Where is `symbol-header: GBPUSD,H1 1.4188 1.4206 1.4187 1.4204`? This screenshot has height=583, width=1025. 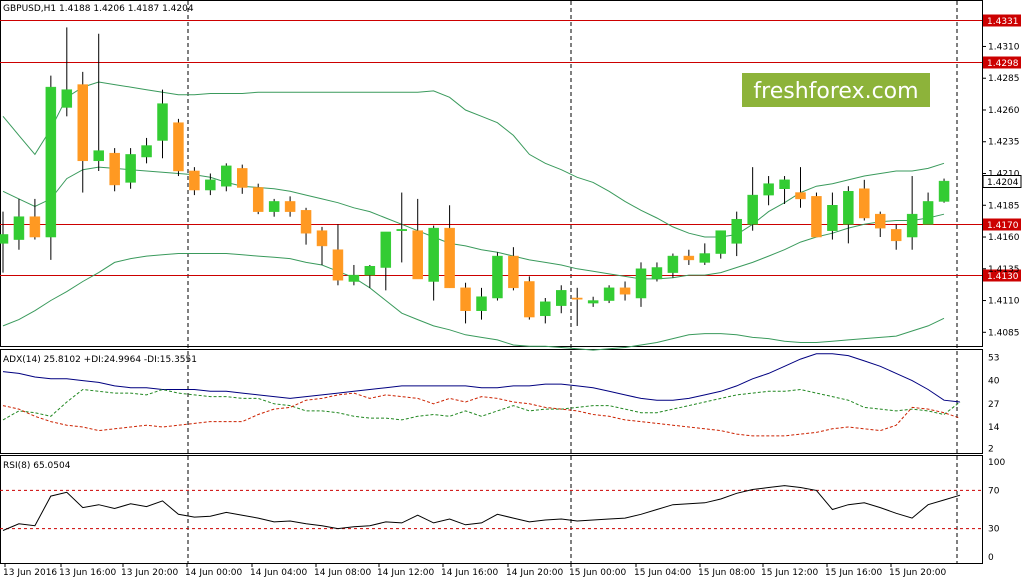 symbol-header: GBPUSD,H1 1.4188 1.4206 1.4187 1.4204 is located at coordinates (98, 9).